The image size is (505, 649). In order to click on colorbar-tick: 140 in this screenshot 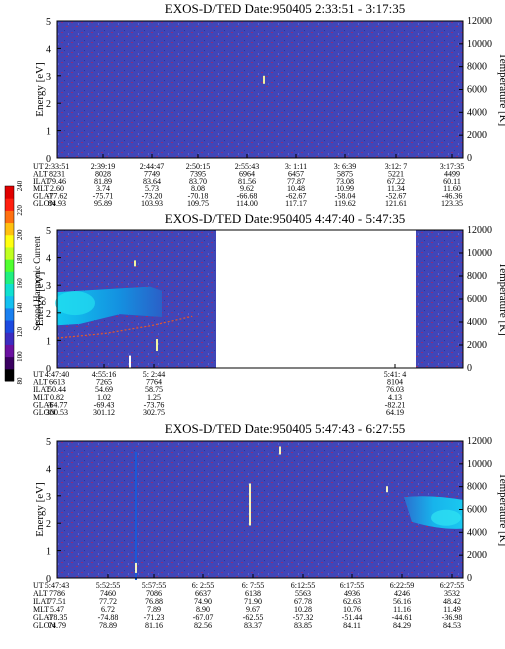, I will do `click(20, 307)`.